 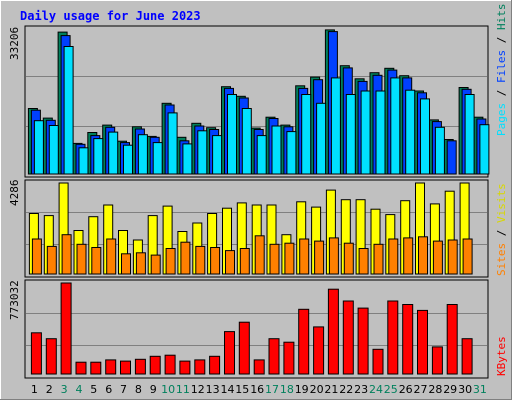 I want to click on day-label-19: 19, so click(x=302, y=389).